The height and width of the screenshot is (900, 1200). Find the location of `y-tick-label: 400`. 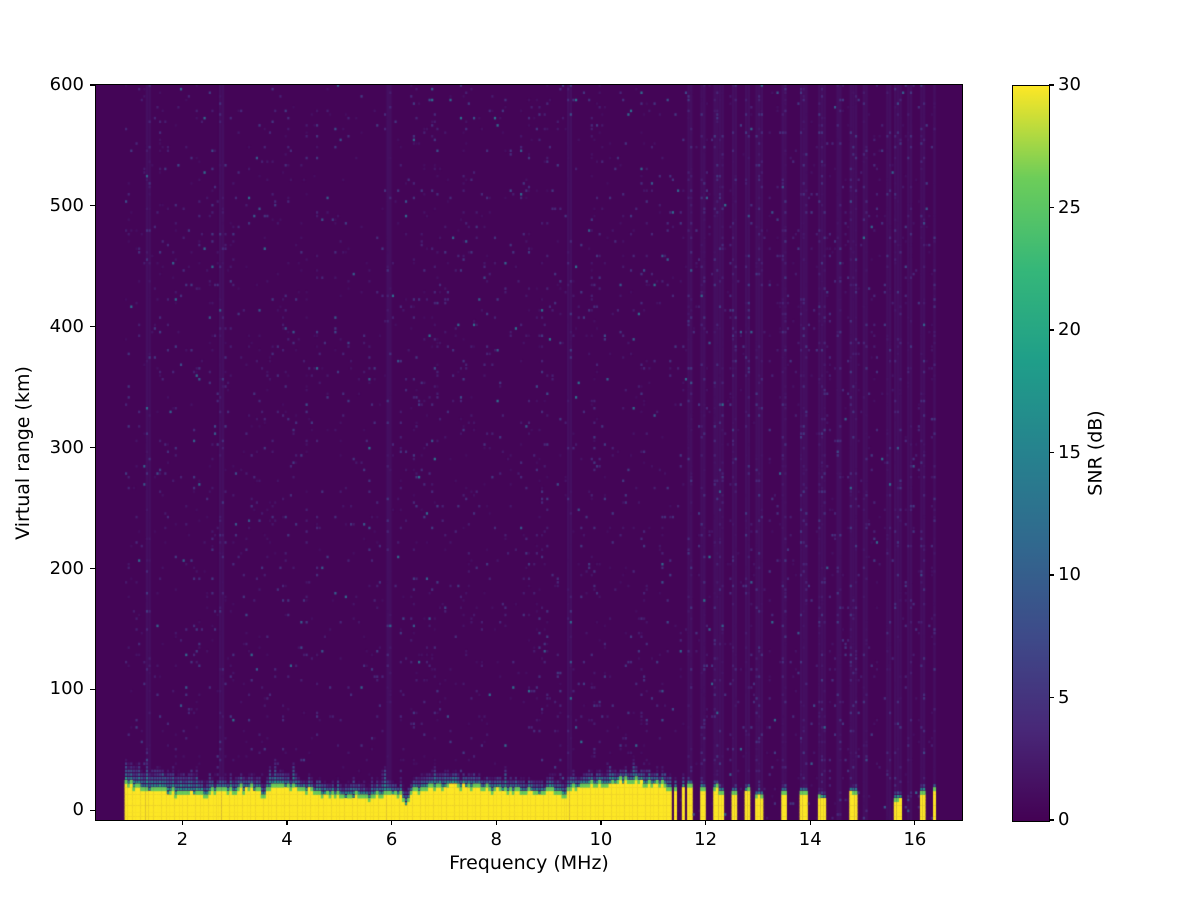

y-tick-label: 400 is located at coordinates (66, 326).